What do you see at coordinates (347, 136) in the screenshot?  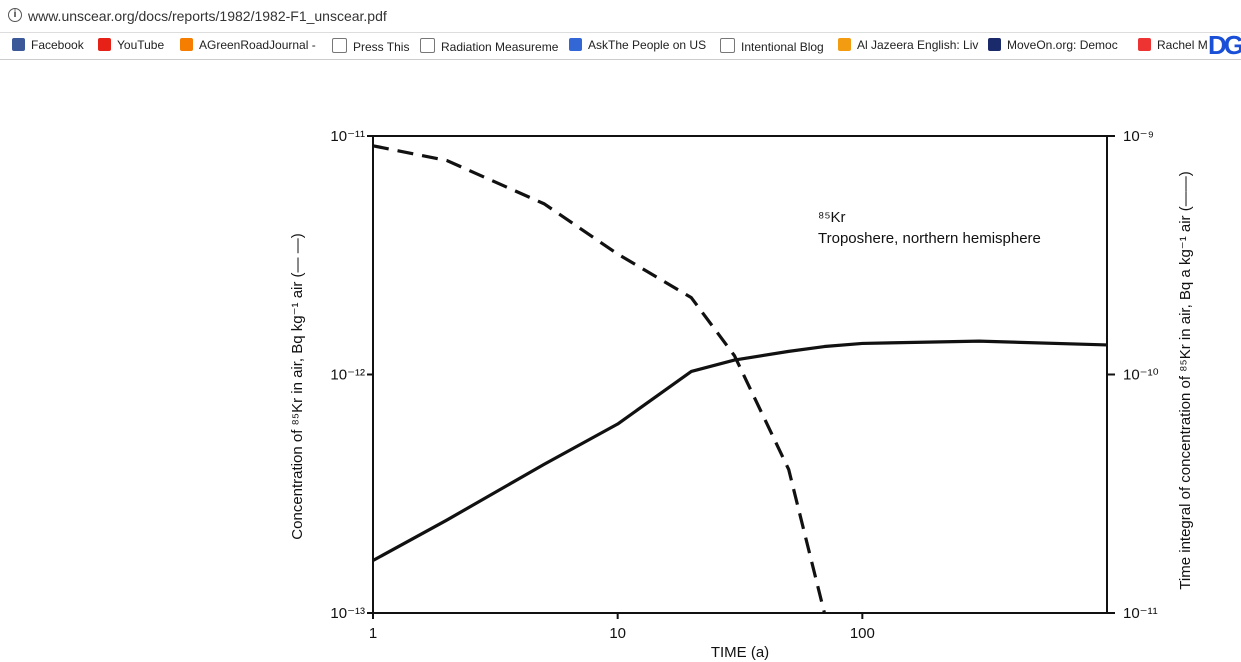 I see `y-tick-label: 10⁻¹¹` at bounding box center [347, 136].